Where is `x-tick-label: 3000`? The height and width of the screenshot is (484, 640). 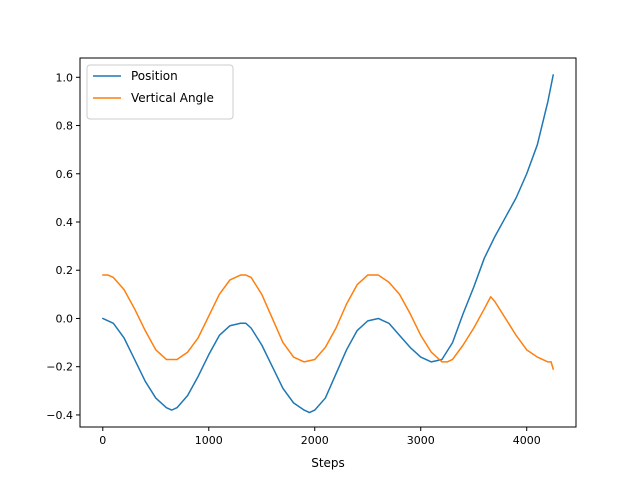
x-tick-label: 3000 is located at coordinates (421, 440).